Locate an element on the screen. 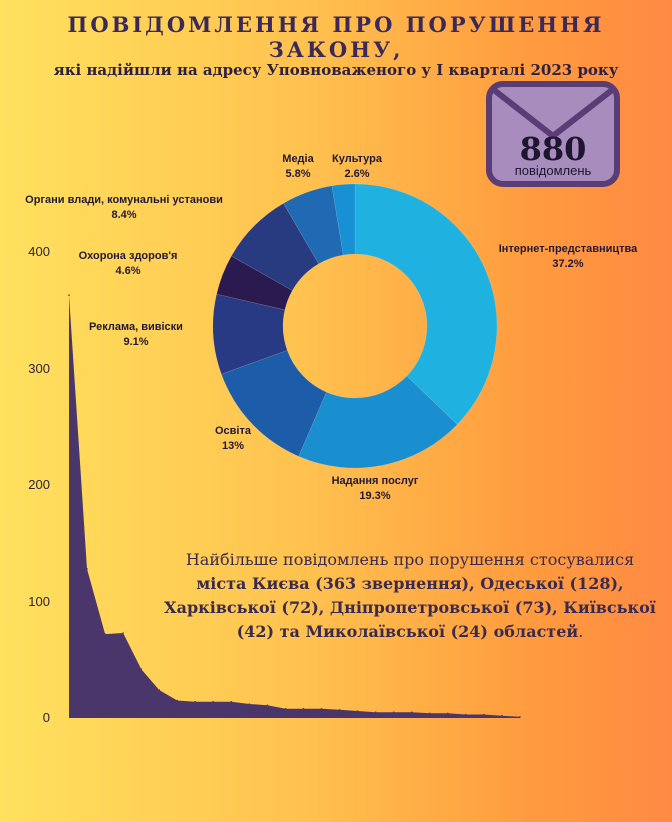  donut-label-category: Культура is located at coordinates (357, 159).